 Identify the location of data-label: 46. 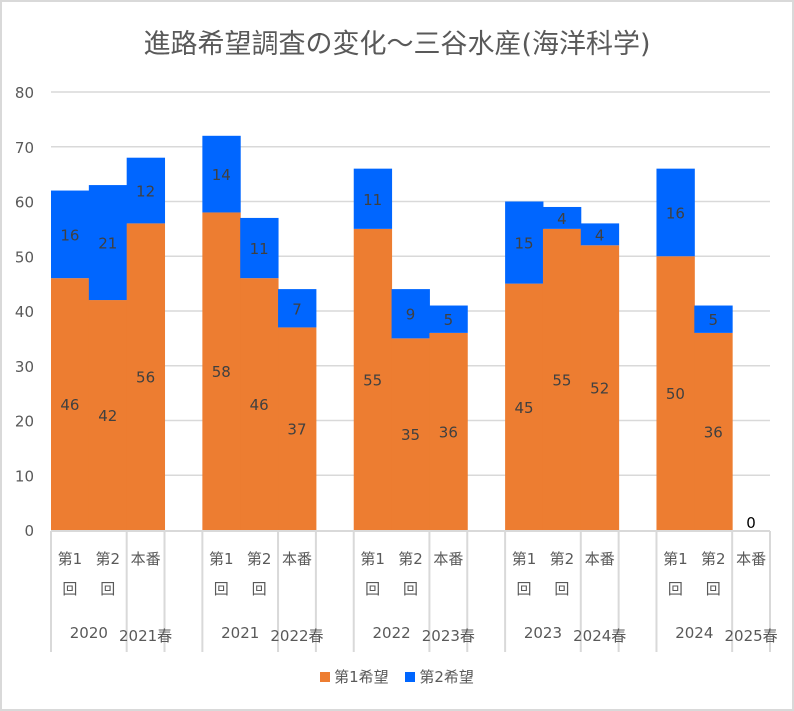
(259, 405).